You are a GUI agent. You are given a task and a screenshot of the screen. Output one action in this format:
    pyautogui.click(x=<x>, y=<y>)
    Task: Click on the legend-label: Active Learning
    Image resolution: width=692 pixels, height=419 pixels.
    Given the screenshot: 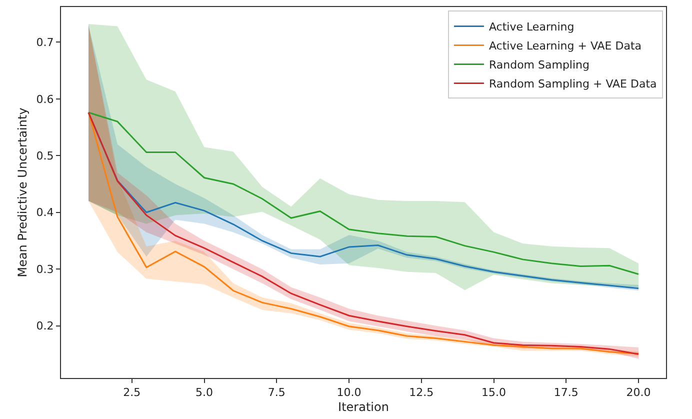 What is the action you would take?
    pyautogui.click(x=531, y=27)
    